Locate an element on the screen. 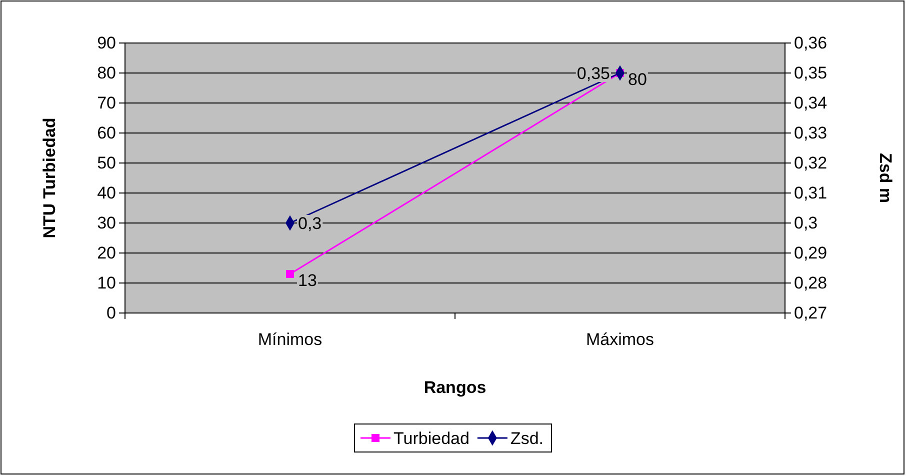 Image resolution: width=906 pixels, height=476 pixels. y2-tick-label: 0,31 is located at coordinates (811, 192).